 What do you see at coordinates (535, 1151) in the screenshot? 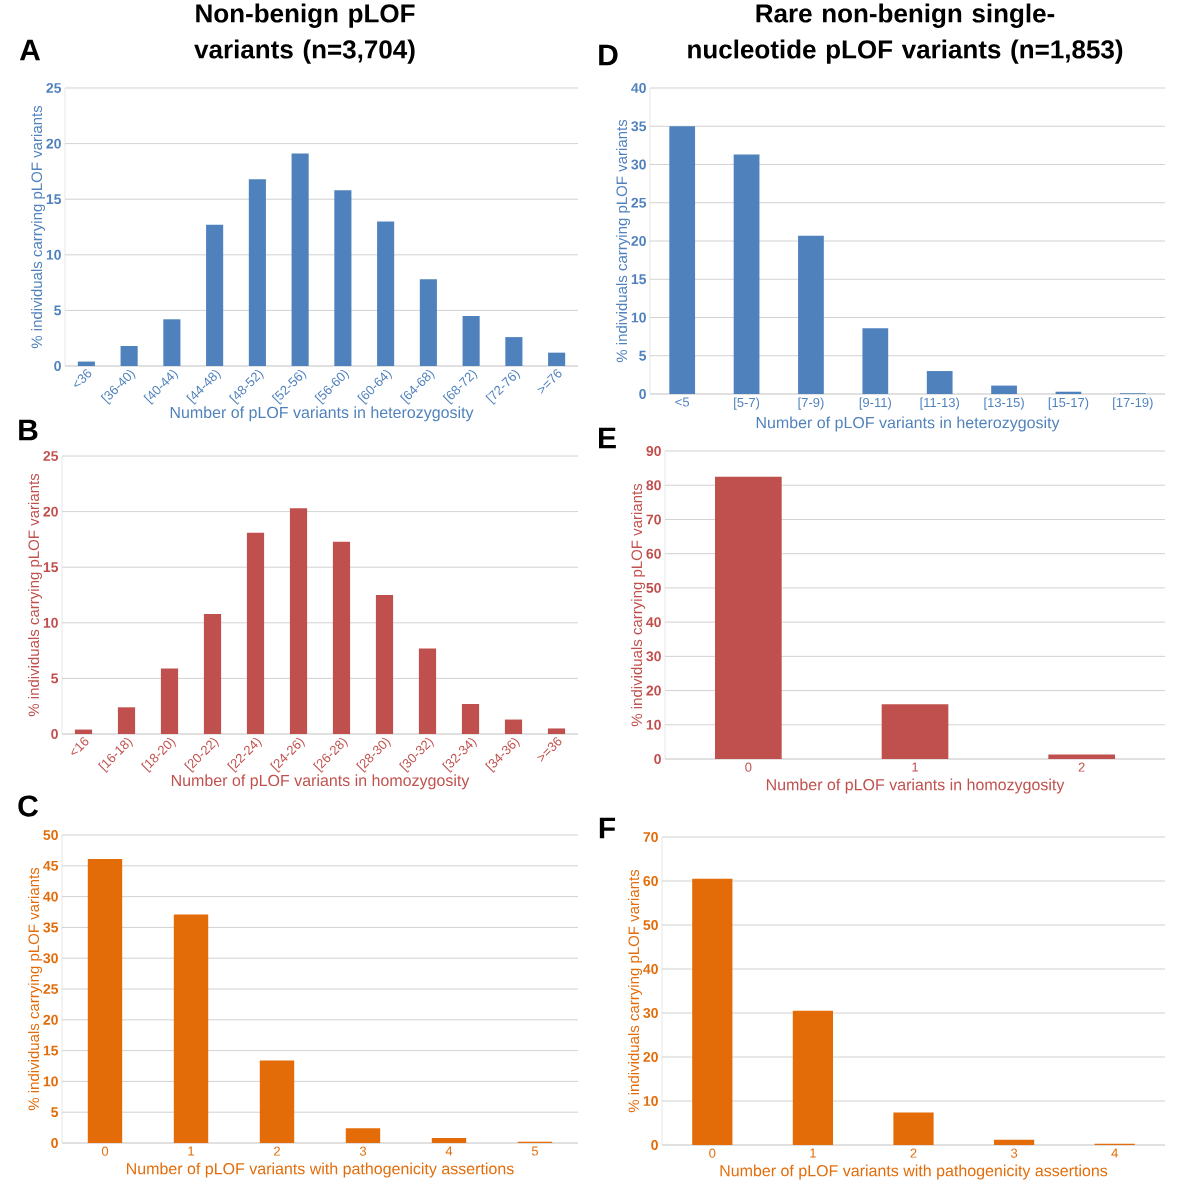
I see `x-tick-label: 5` at bounding box center [535, 1151].